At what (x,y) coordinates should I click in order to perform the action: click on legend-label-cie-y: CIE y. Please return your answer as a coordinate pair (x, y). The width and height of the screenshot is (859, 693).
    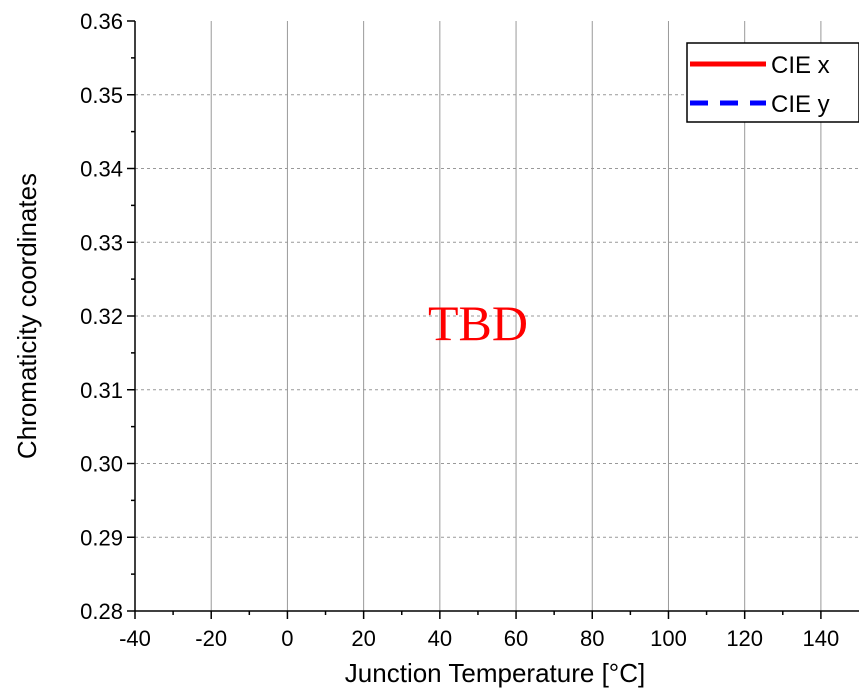
    Looking at the image, I should click on (800, 104).